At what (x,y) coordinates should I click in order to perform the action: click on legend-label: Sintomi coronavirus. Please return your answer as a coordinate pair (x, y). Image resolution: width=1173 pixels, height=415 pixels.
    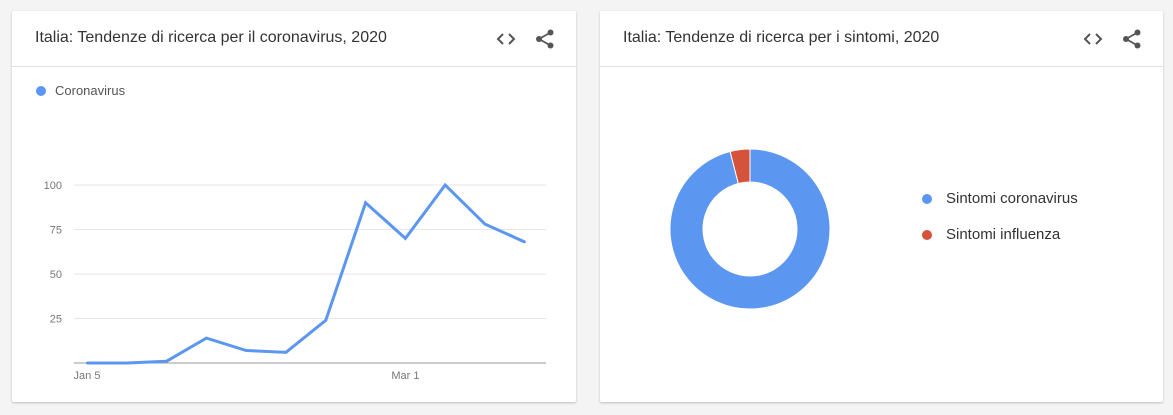
    Looking at the image, I should click on (1012, 198).